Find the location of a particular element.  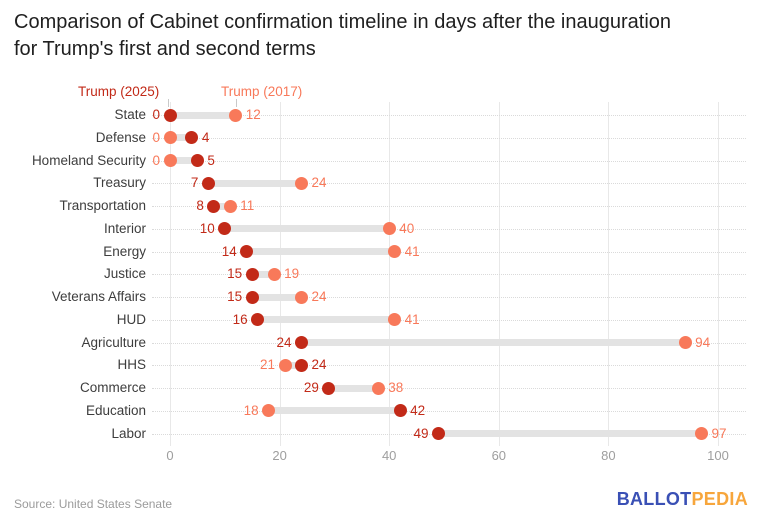

value-label-2025: 5 is located at coordinates (211, 160).